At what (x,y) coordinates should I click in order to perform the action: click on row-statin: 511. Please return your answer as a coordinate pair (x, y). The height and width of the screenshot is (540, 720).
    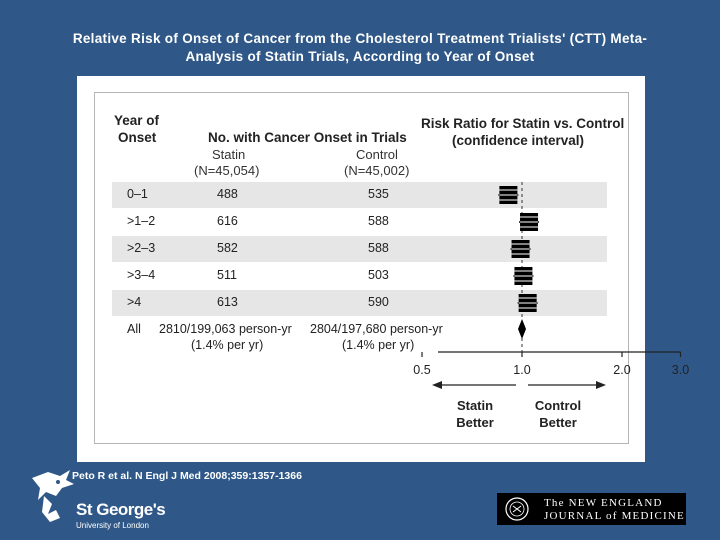
    Looking at the image, I should click on (227, 275).